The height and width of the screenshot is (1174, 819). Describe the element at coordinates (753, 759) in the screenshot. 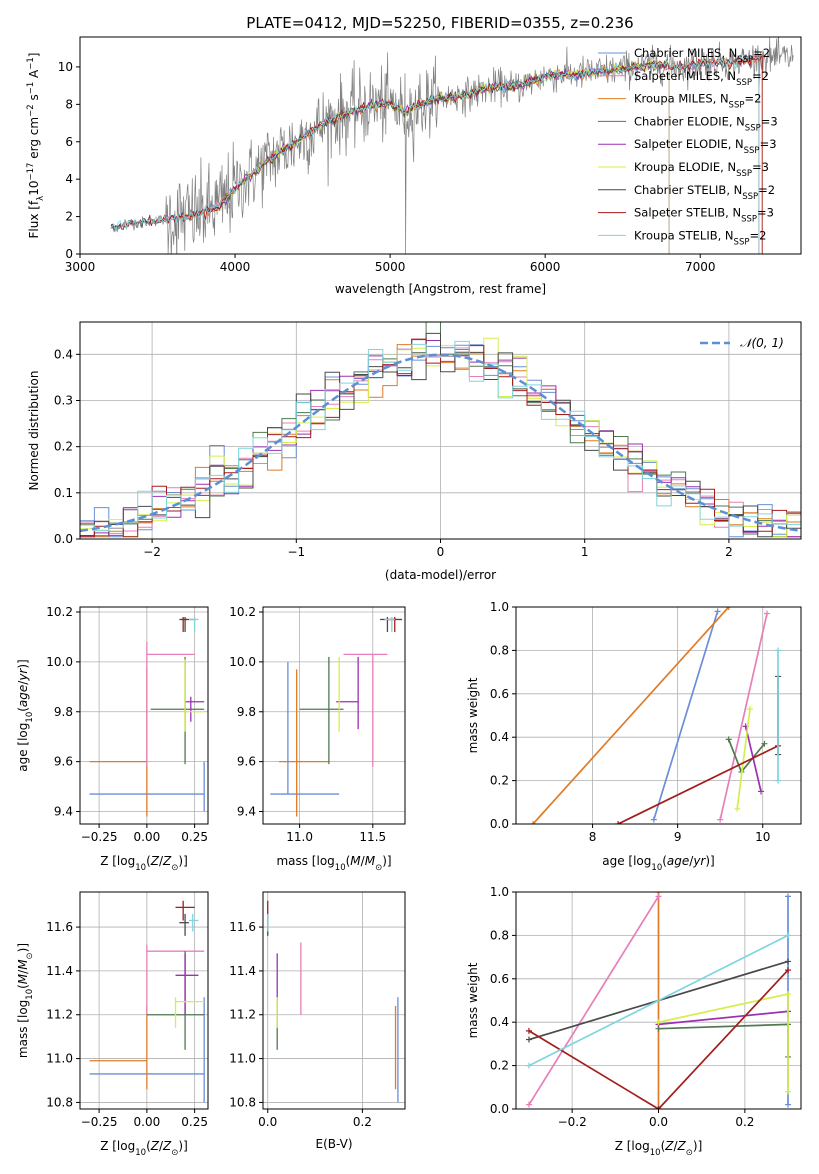

I see `series-salpeter_elodie` at that location.